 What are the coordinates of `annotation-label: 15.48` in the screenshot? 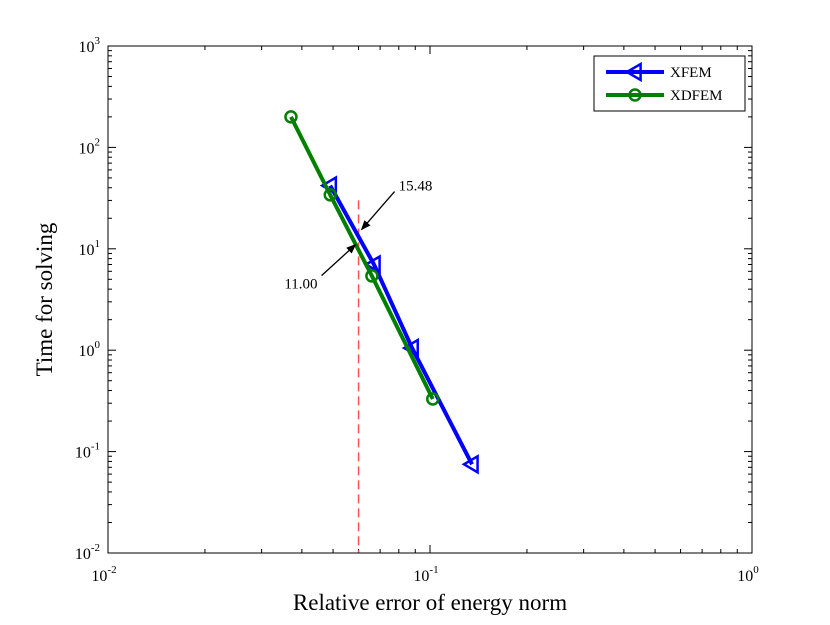 It's located at (416, 187).